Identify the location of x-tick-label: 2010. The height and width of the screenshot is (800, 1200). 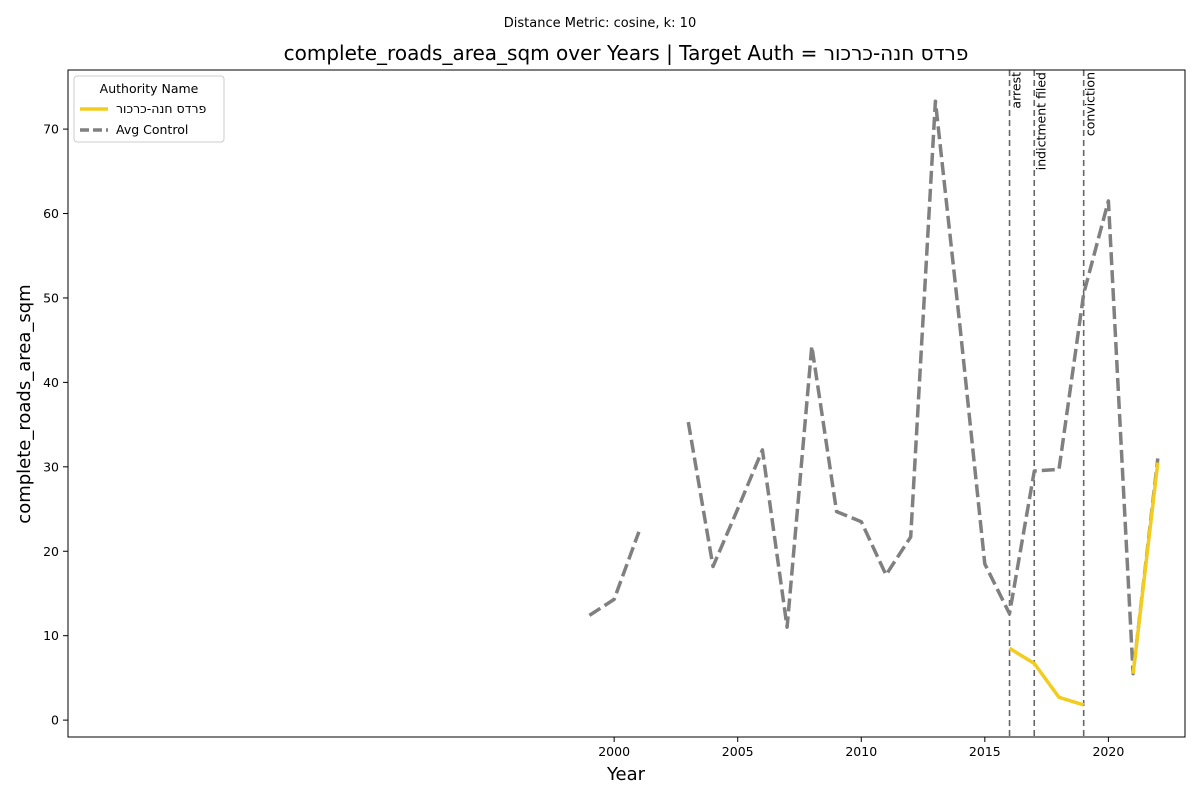
(861, 751).